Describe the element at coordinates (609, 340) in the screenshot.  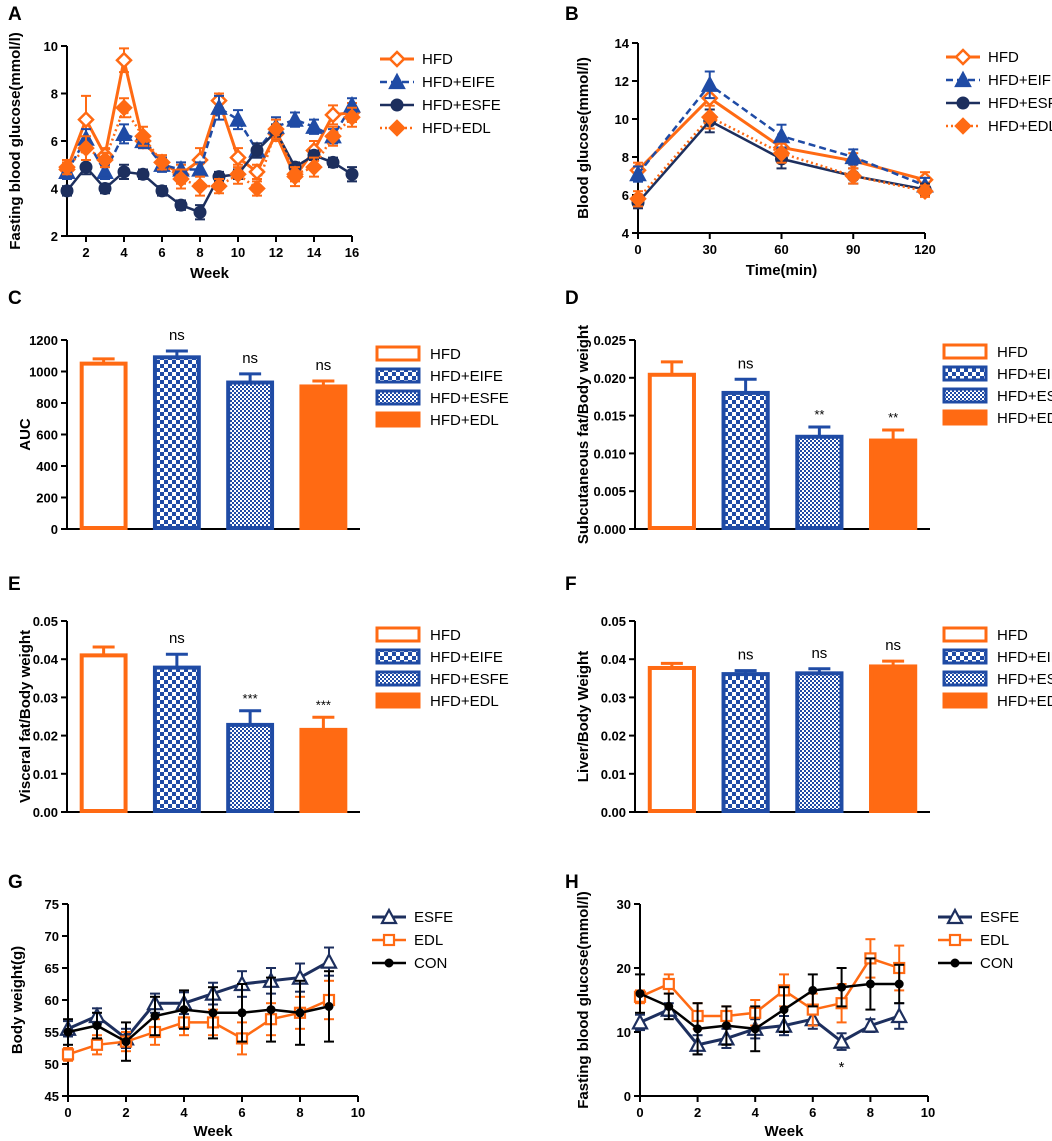
I see `y-tick-label: 0.025` at that location.